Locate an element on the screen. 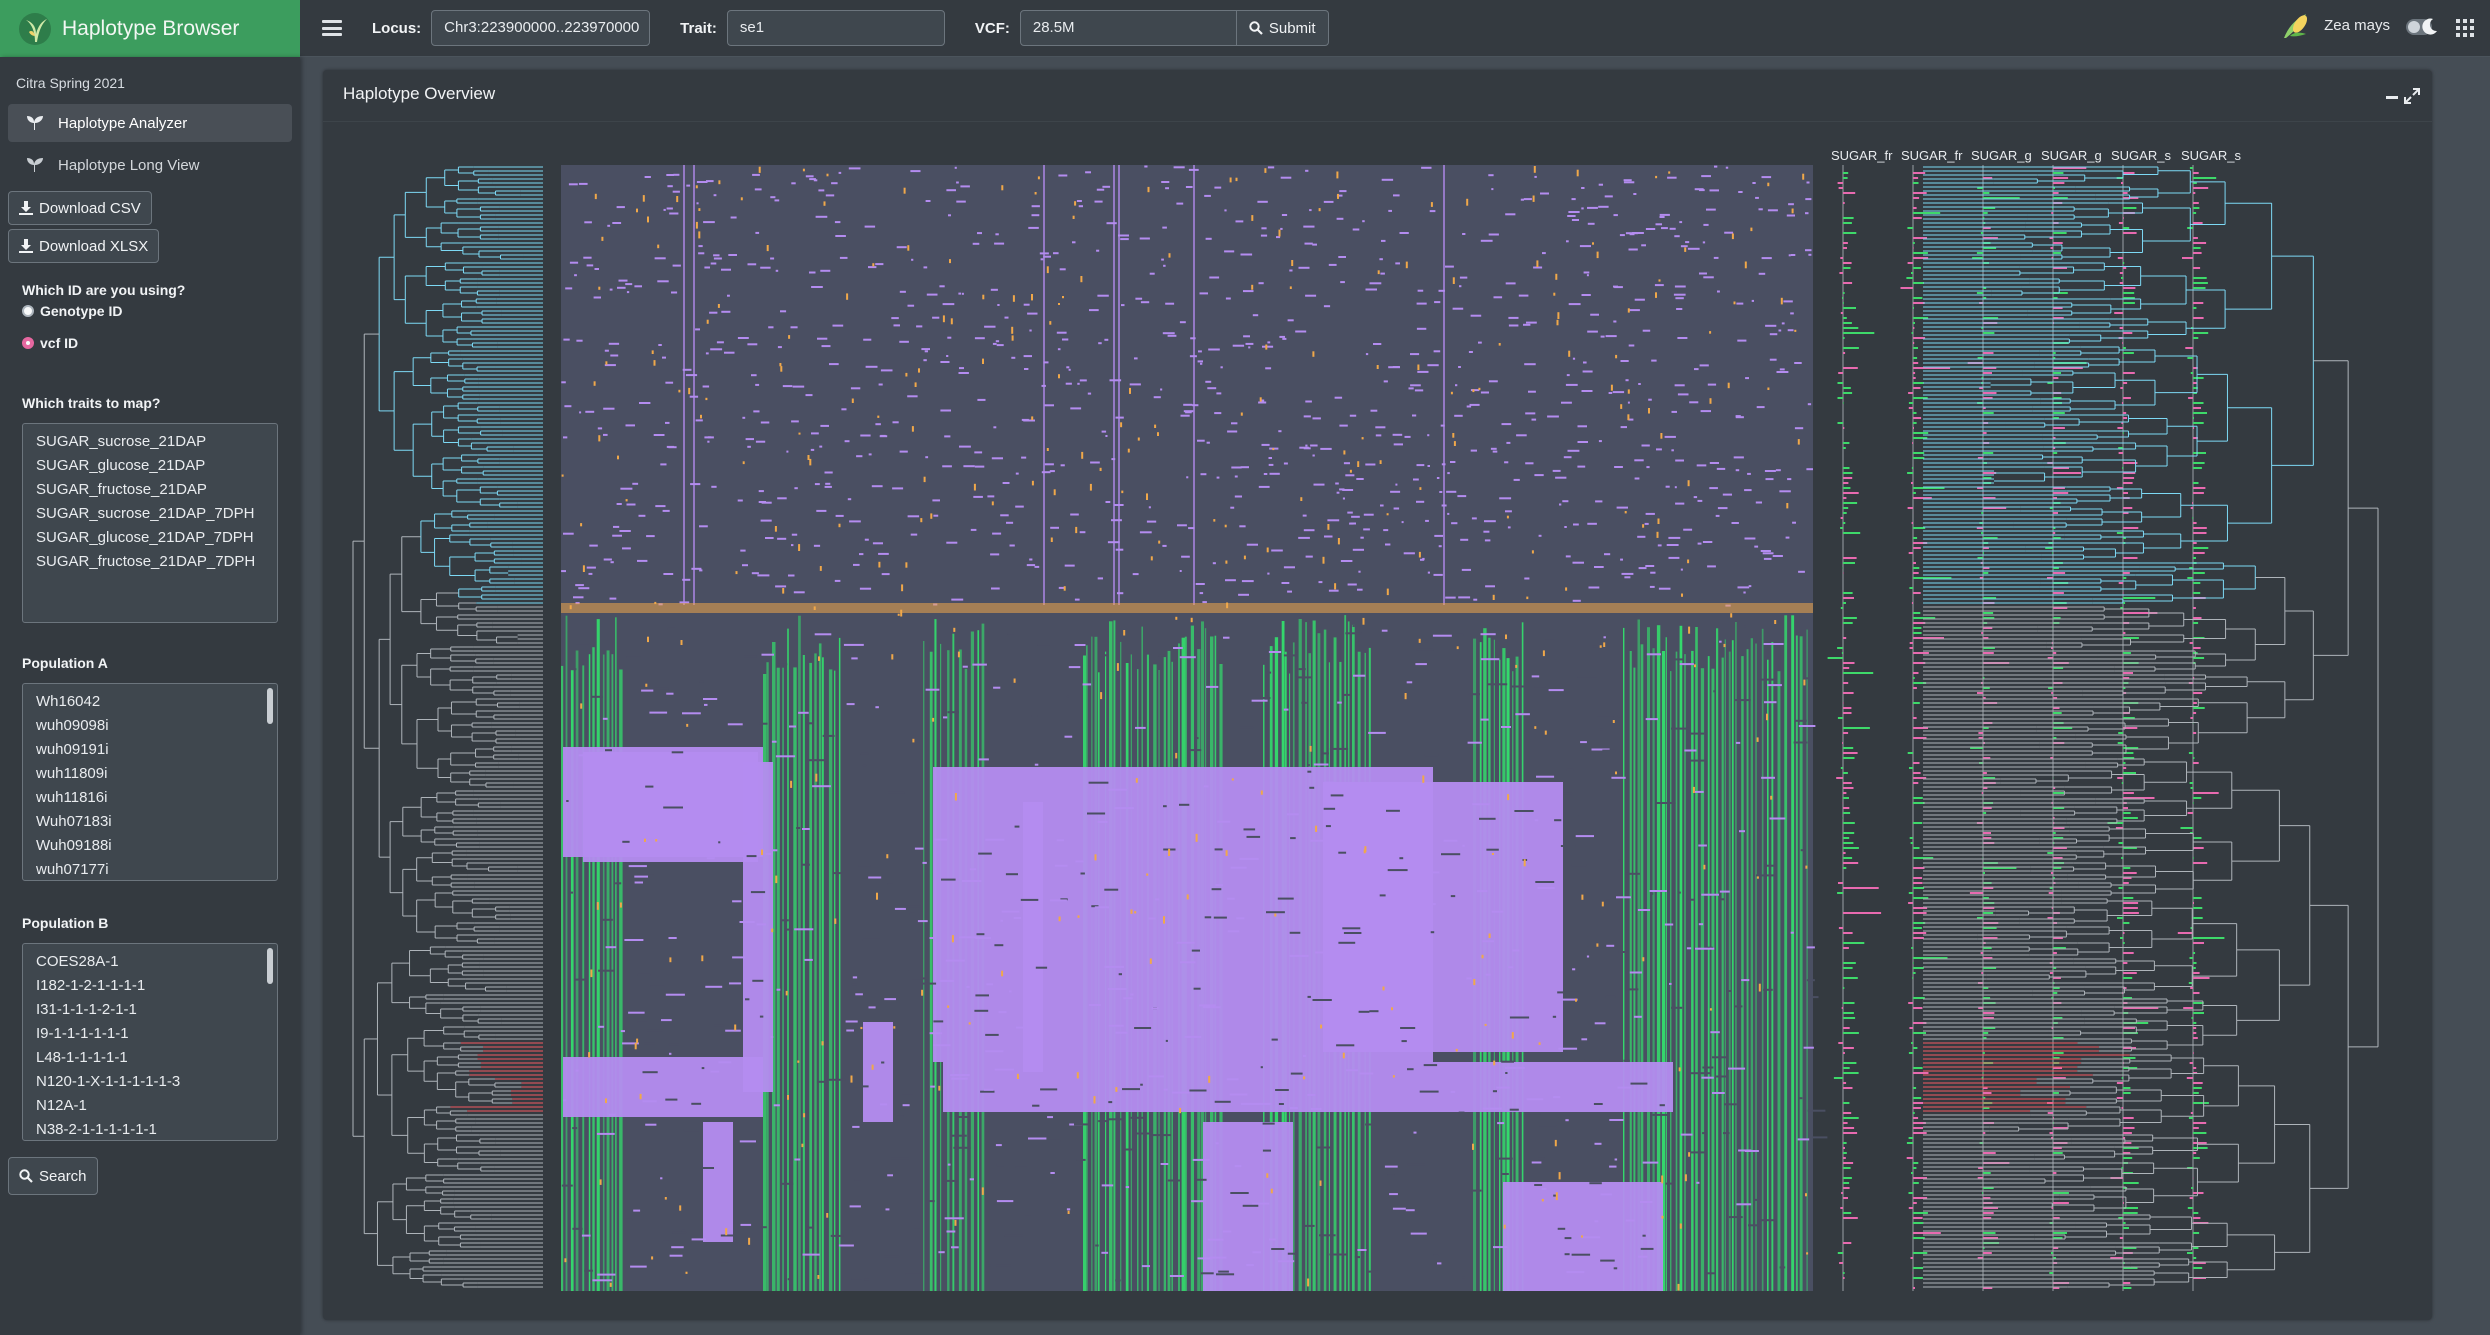 This screenshot has width=2490, height=1335. population-a-option: Wuh09188i is located at coordinates (74, 845).